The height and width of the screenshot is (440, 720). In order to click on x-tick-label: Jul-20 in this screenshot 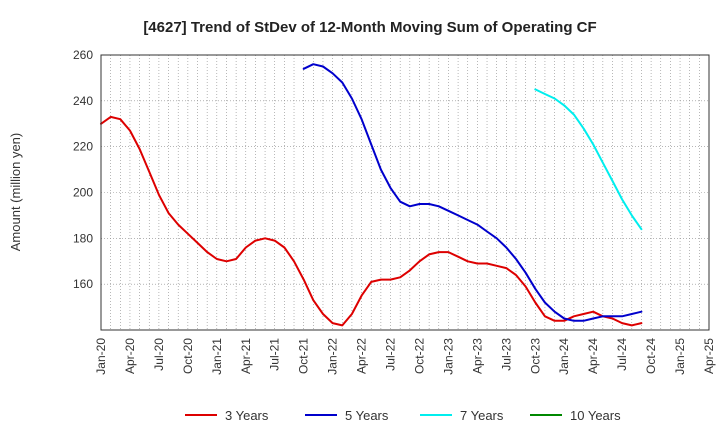, I will do `click(159, 354)`.